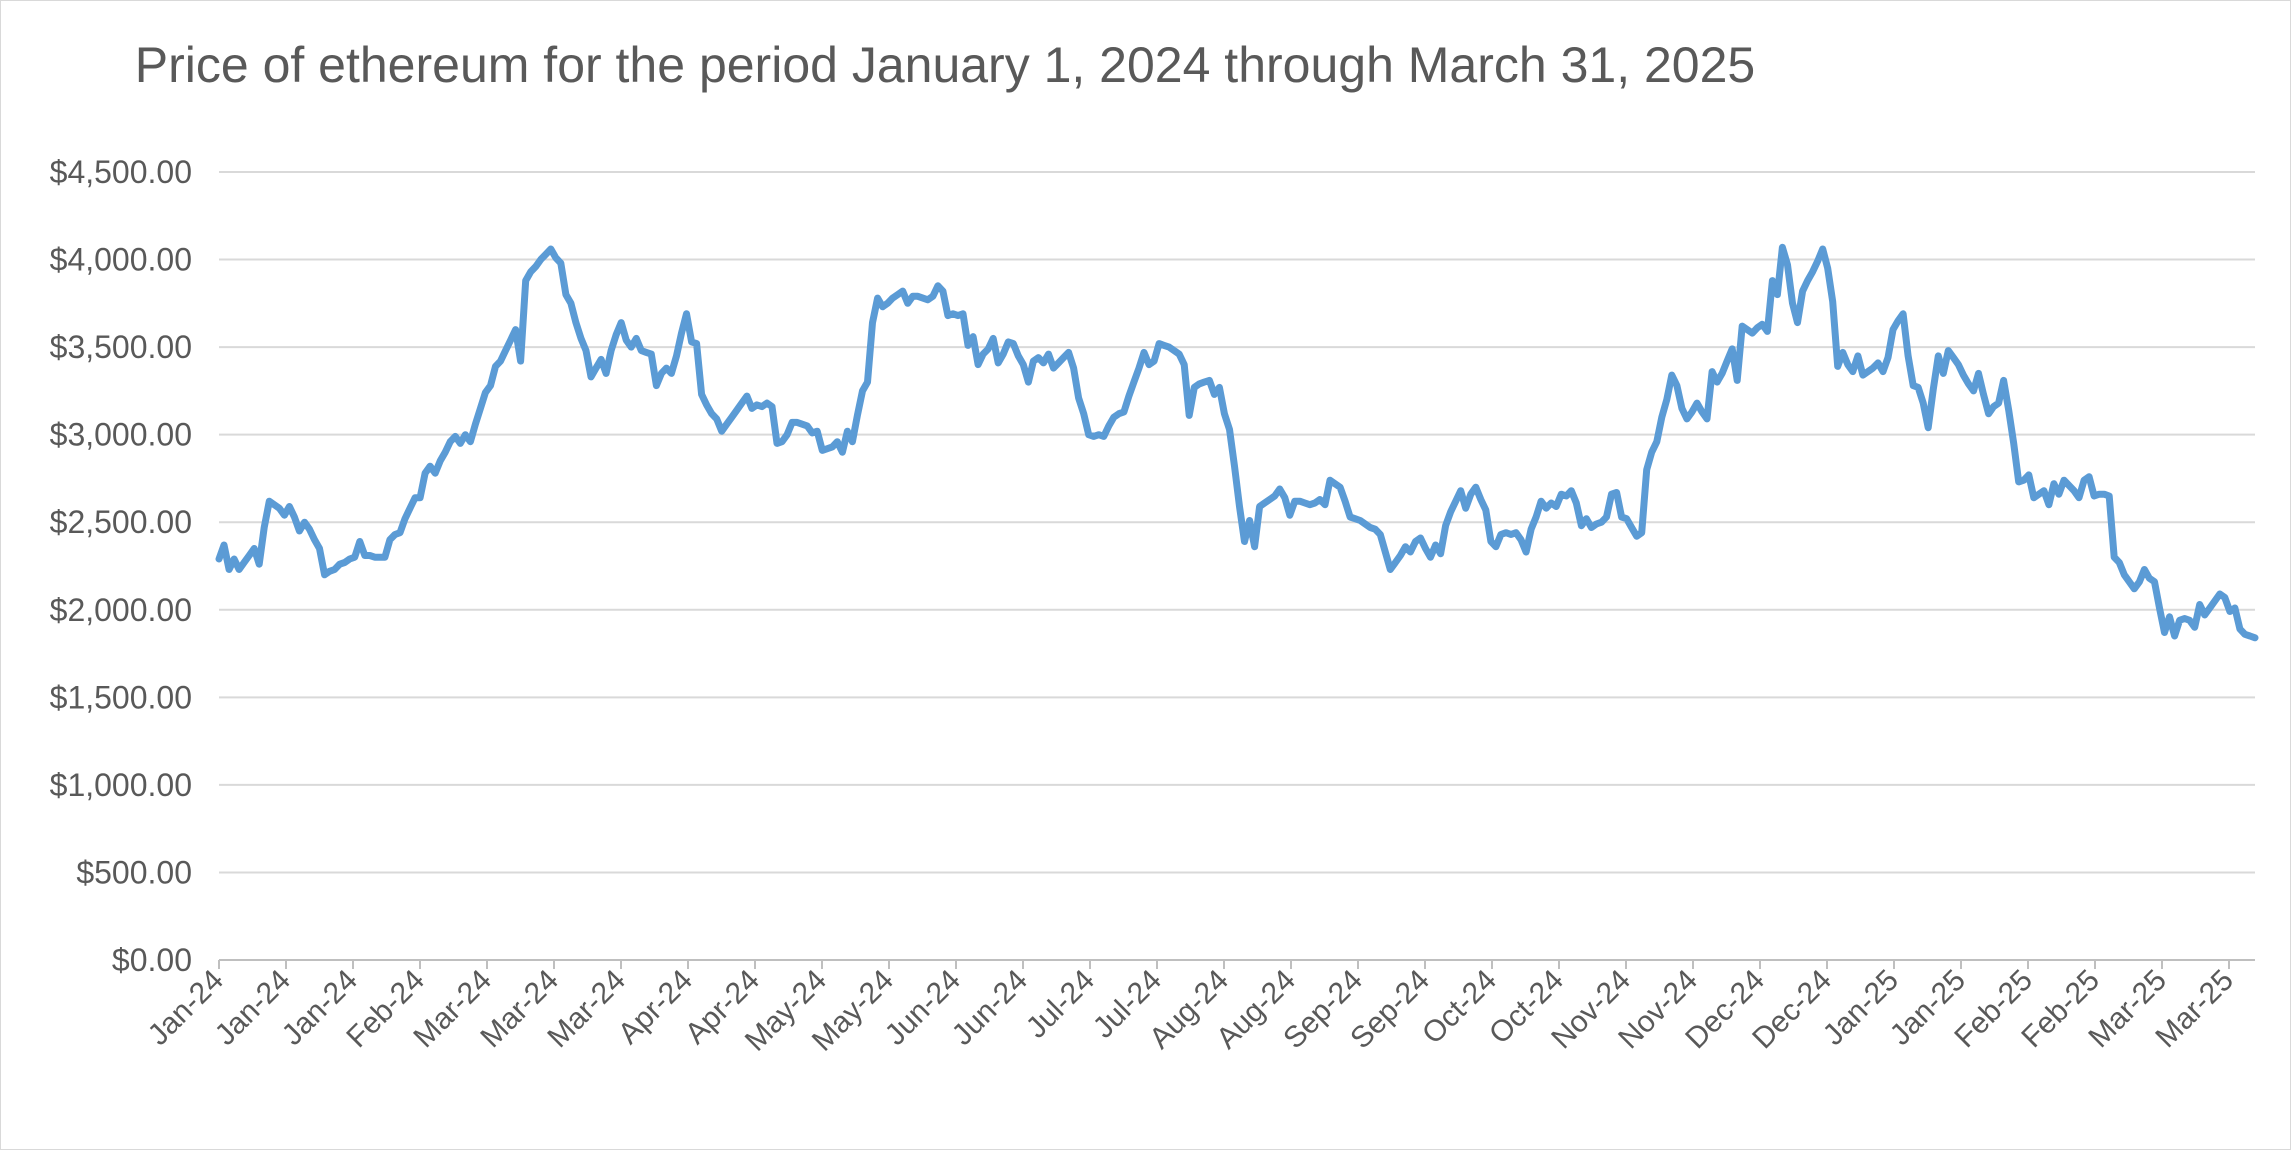 This screenshot has width=2291, height=1150. I want to click on x-tick-label: Apr-24, so click(655, 1007).